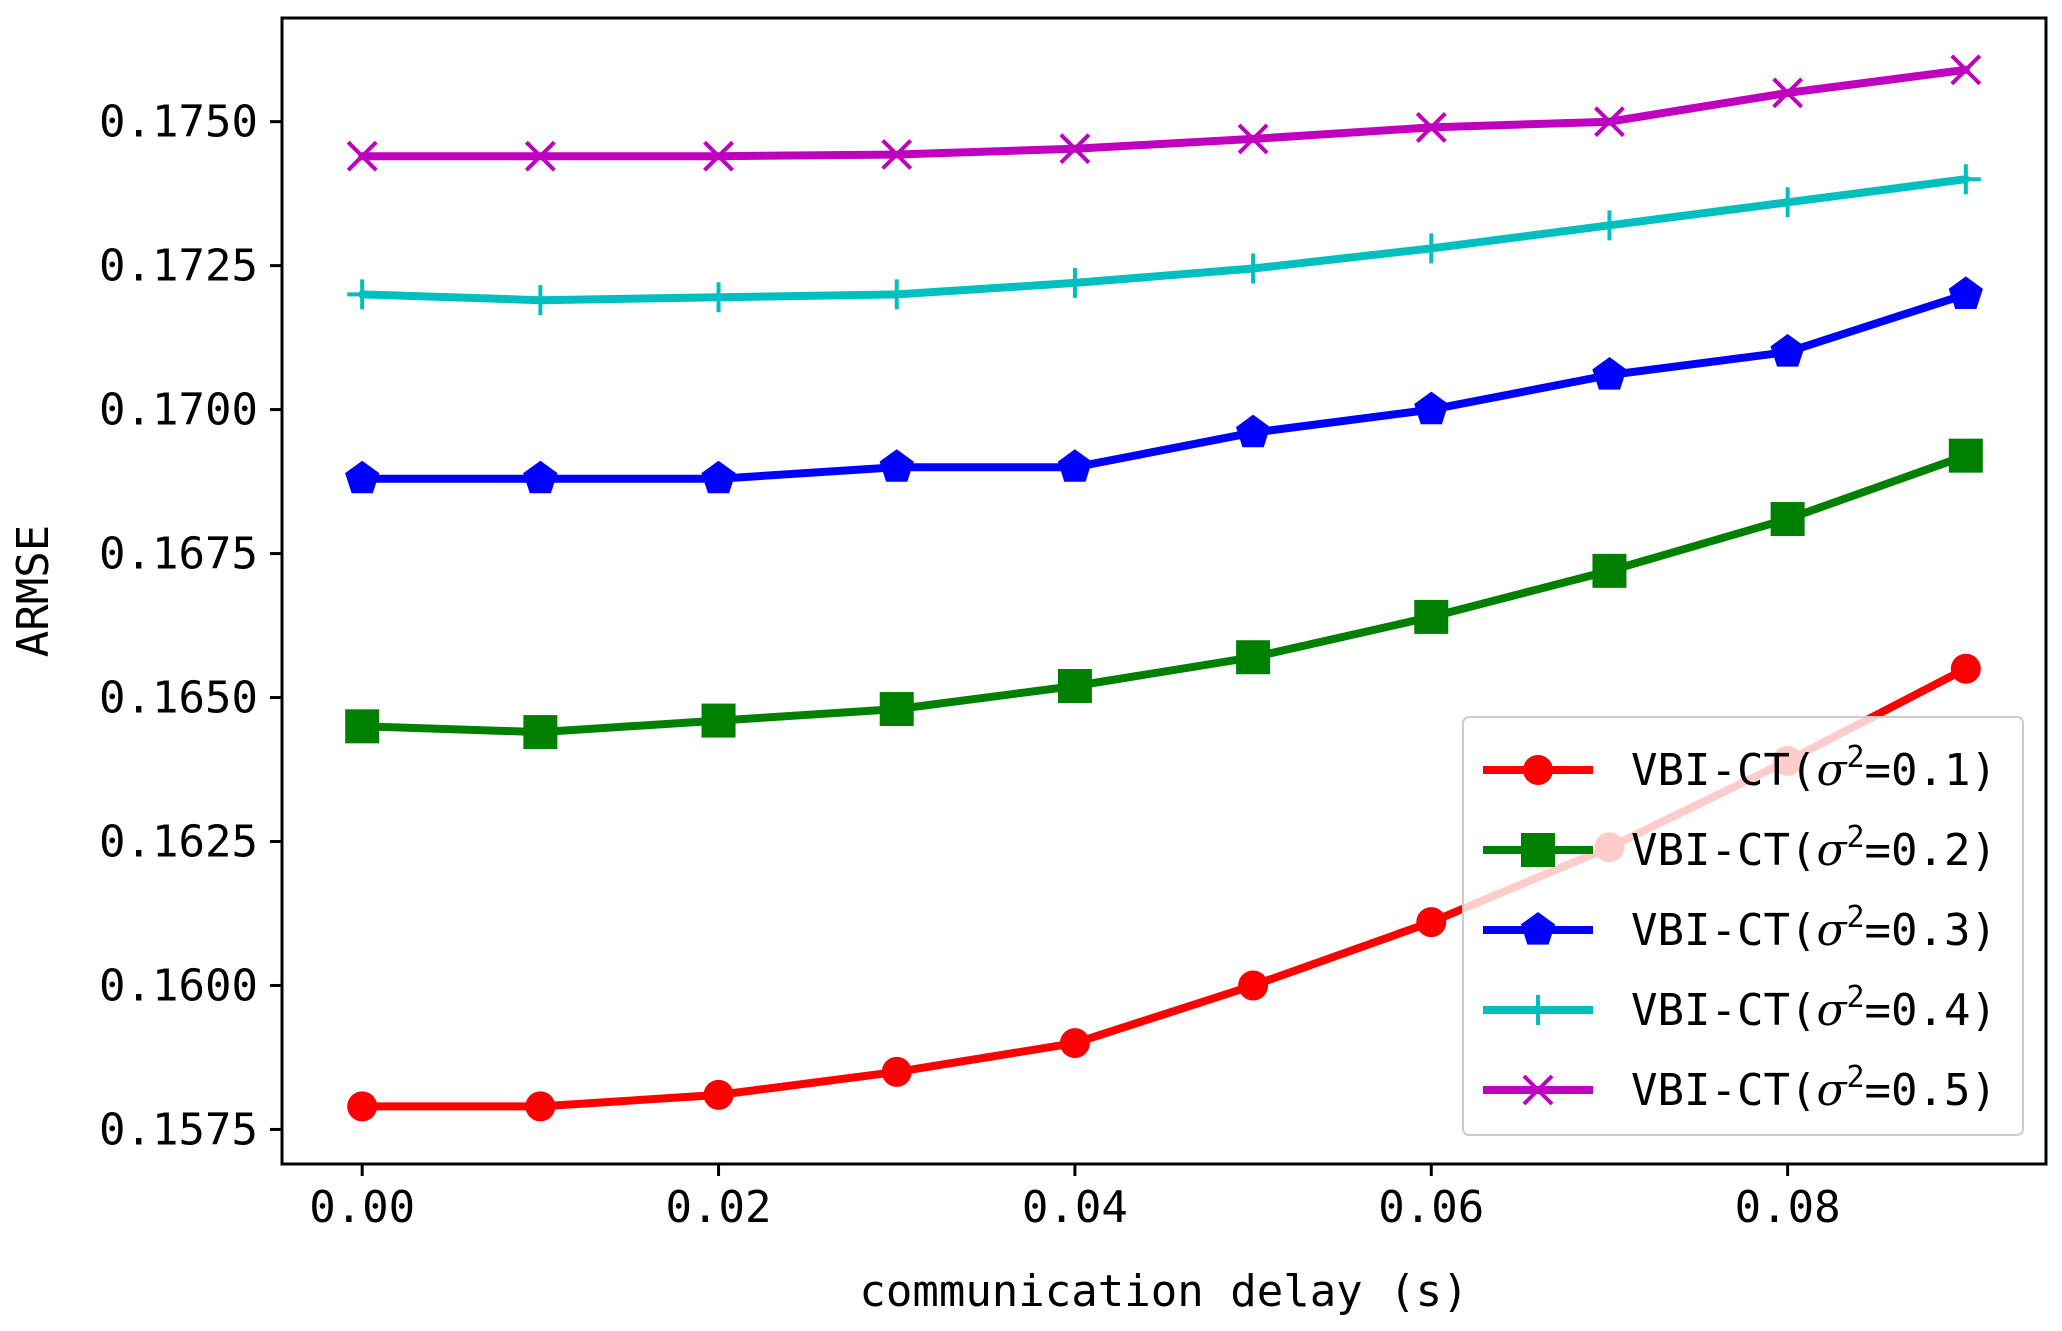  I want to click on legend-label: VBI-CT(σ2=0.3), so click(1814, 928).